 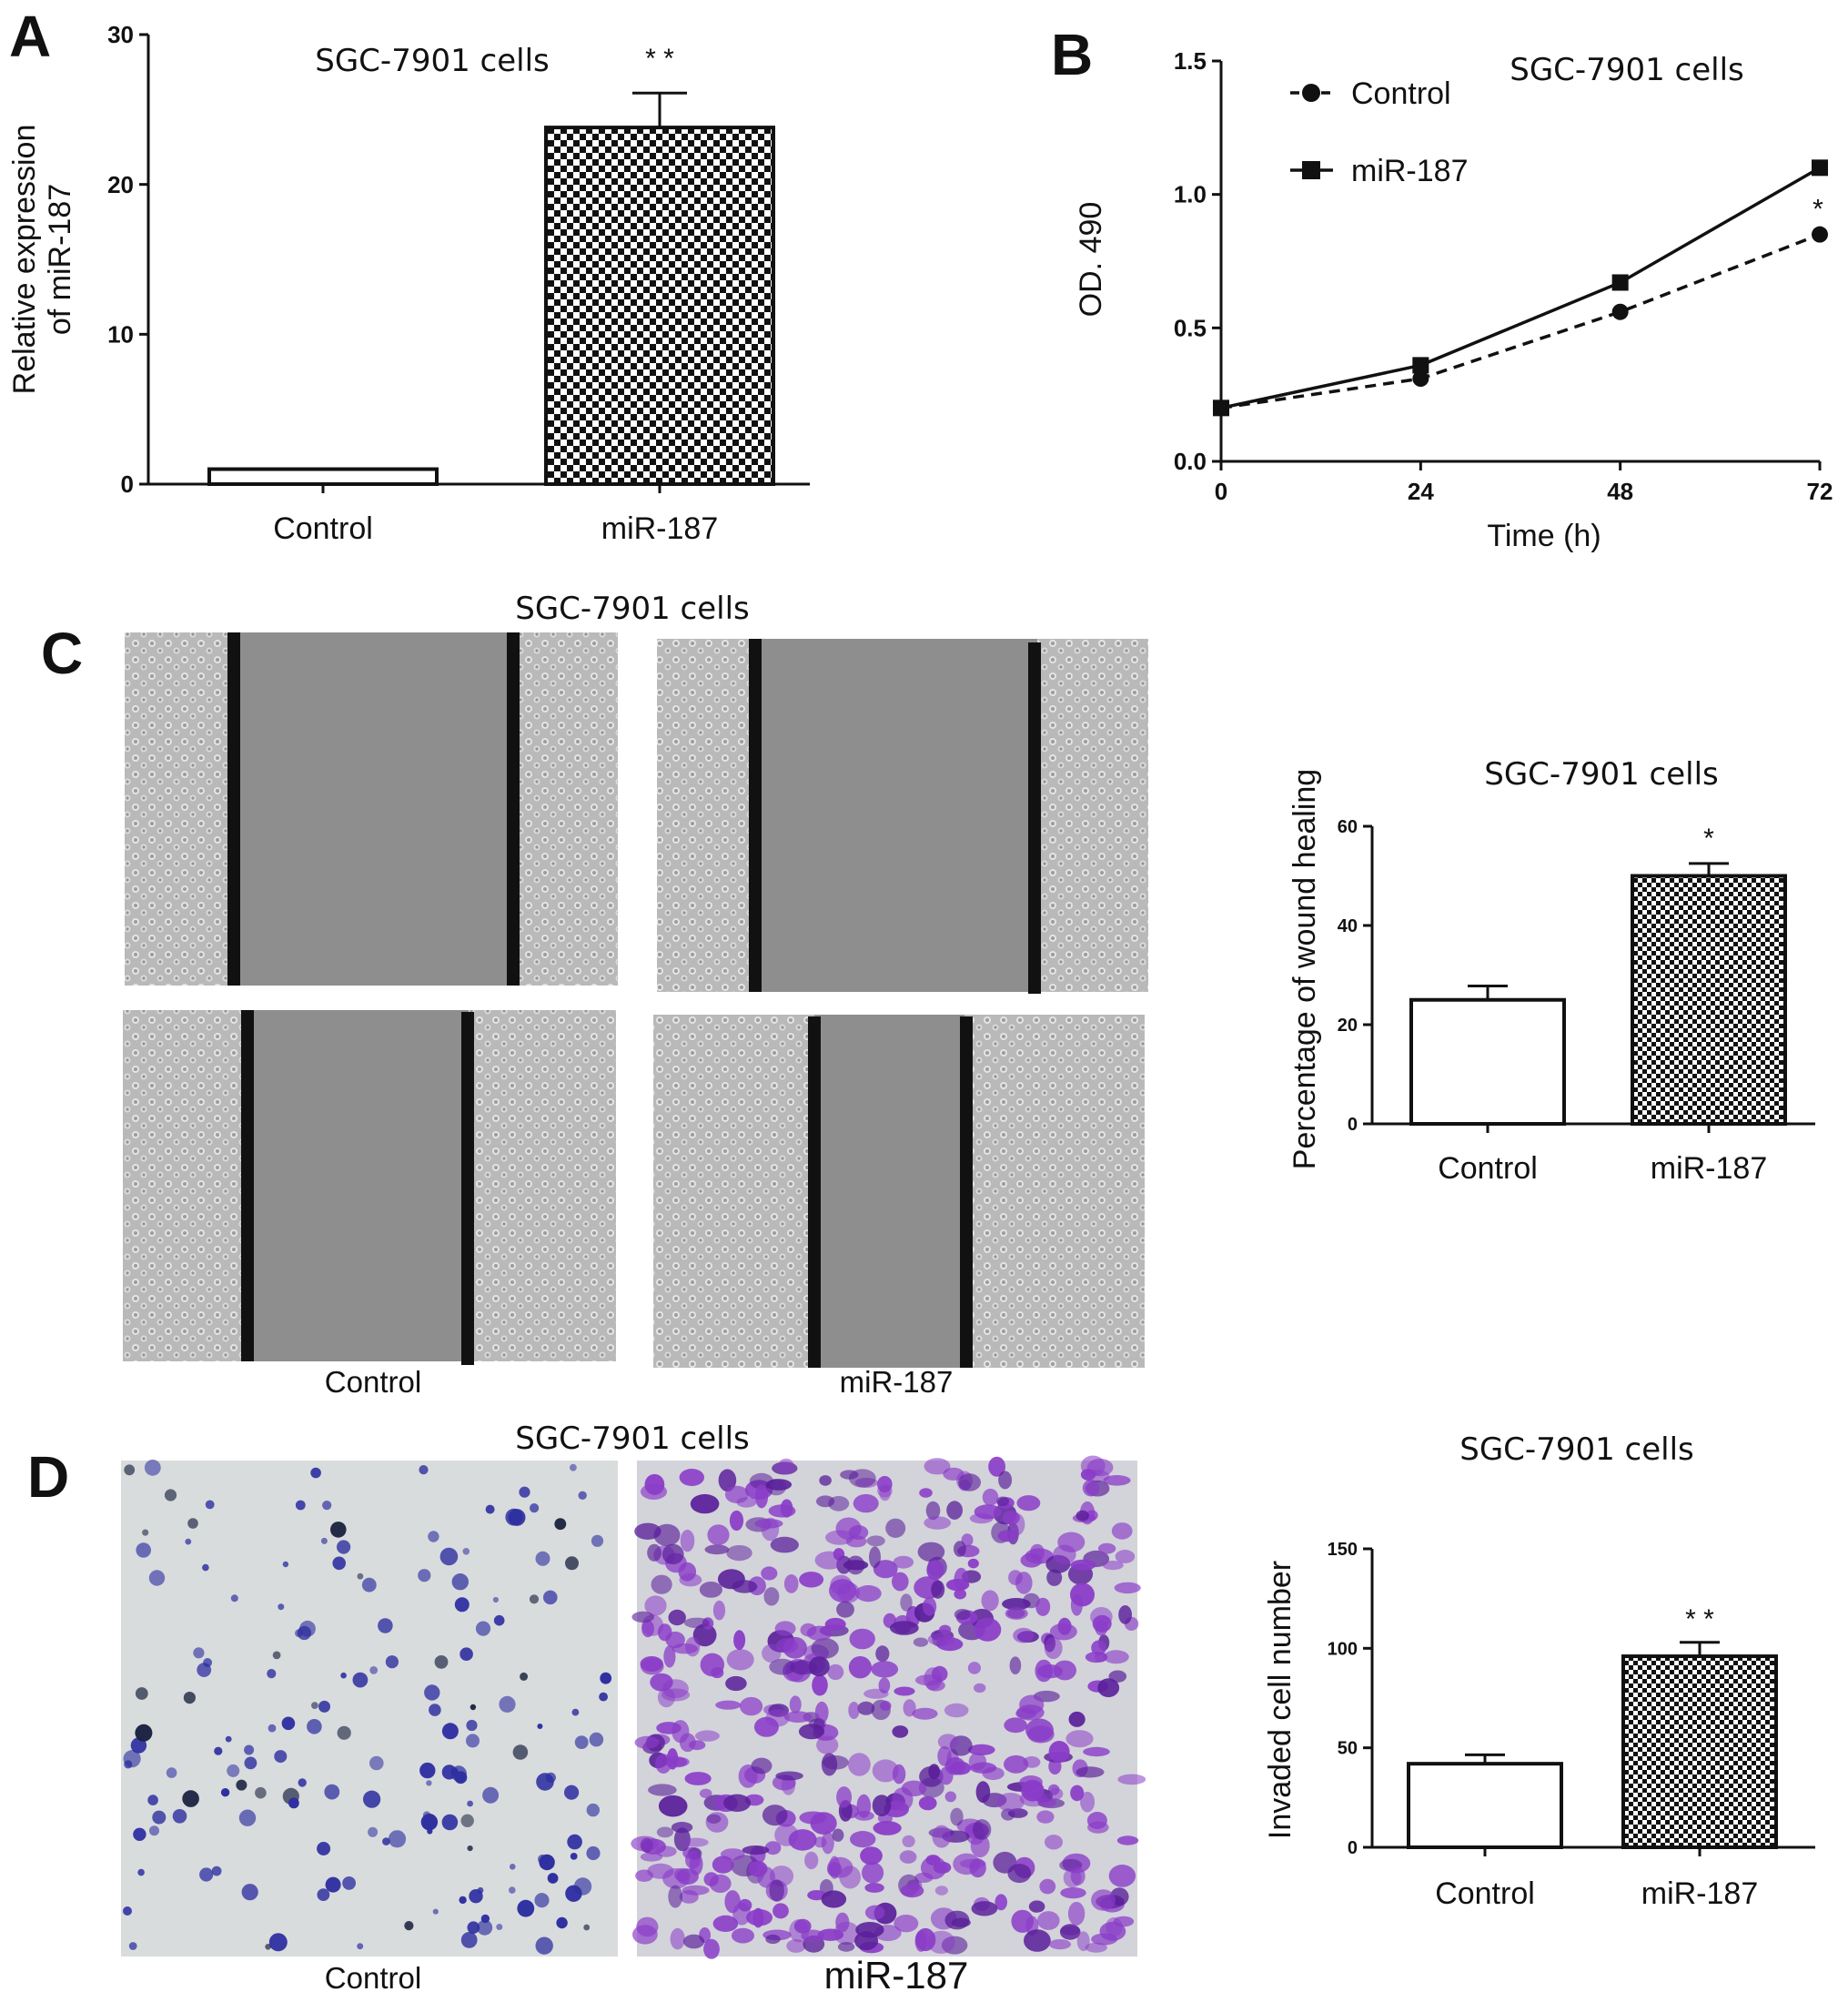 What do you see at coordinates (128, 484) in the screenshot?
I see `chart-a-ytick-label: 0` at bounding box center [128, 484].